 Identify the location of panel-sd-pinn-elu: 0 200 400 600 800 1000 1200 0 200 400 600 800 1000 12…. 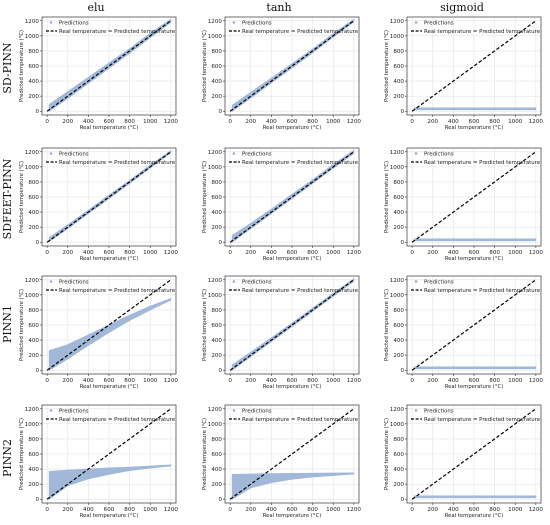
(98, 73).